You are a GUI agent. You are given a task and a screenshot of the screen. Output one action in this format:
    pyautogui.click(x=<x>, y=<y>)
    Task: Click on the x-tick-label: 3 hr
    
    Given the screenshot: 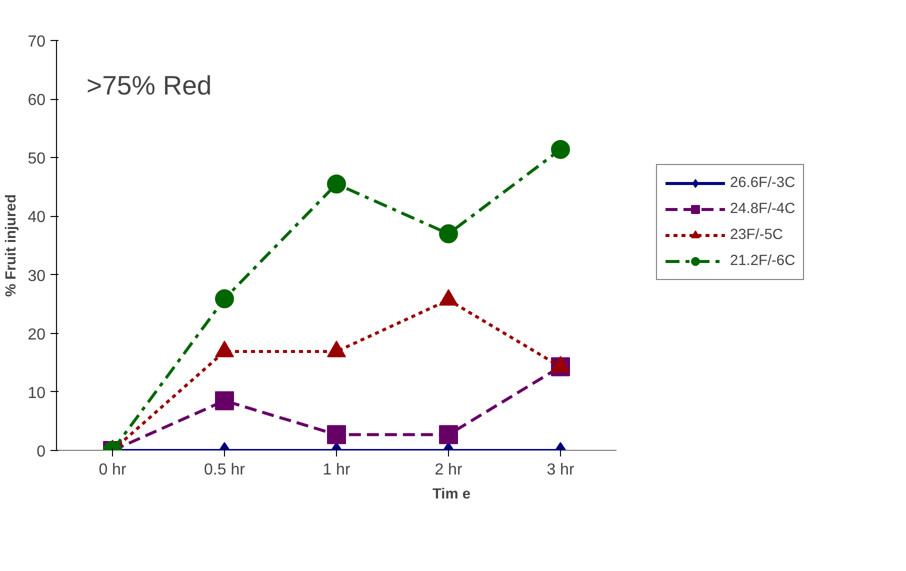 What is the action you would take?
    pyautogui.click(x=560, y=470)
    